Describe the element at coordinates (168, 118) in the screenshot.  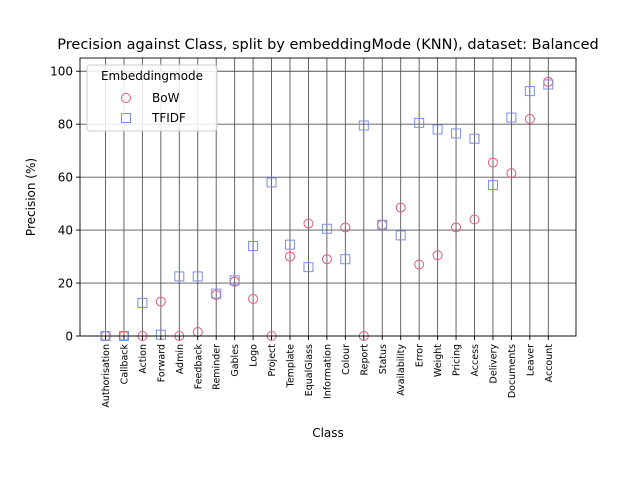
I see `legend-label-tfidf: TFIDF` at that location.